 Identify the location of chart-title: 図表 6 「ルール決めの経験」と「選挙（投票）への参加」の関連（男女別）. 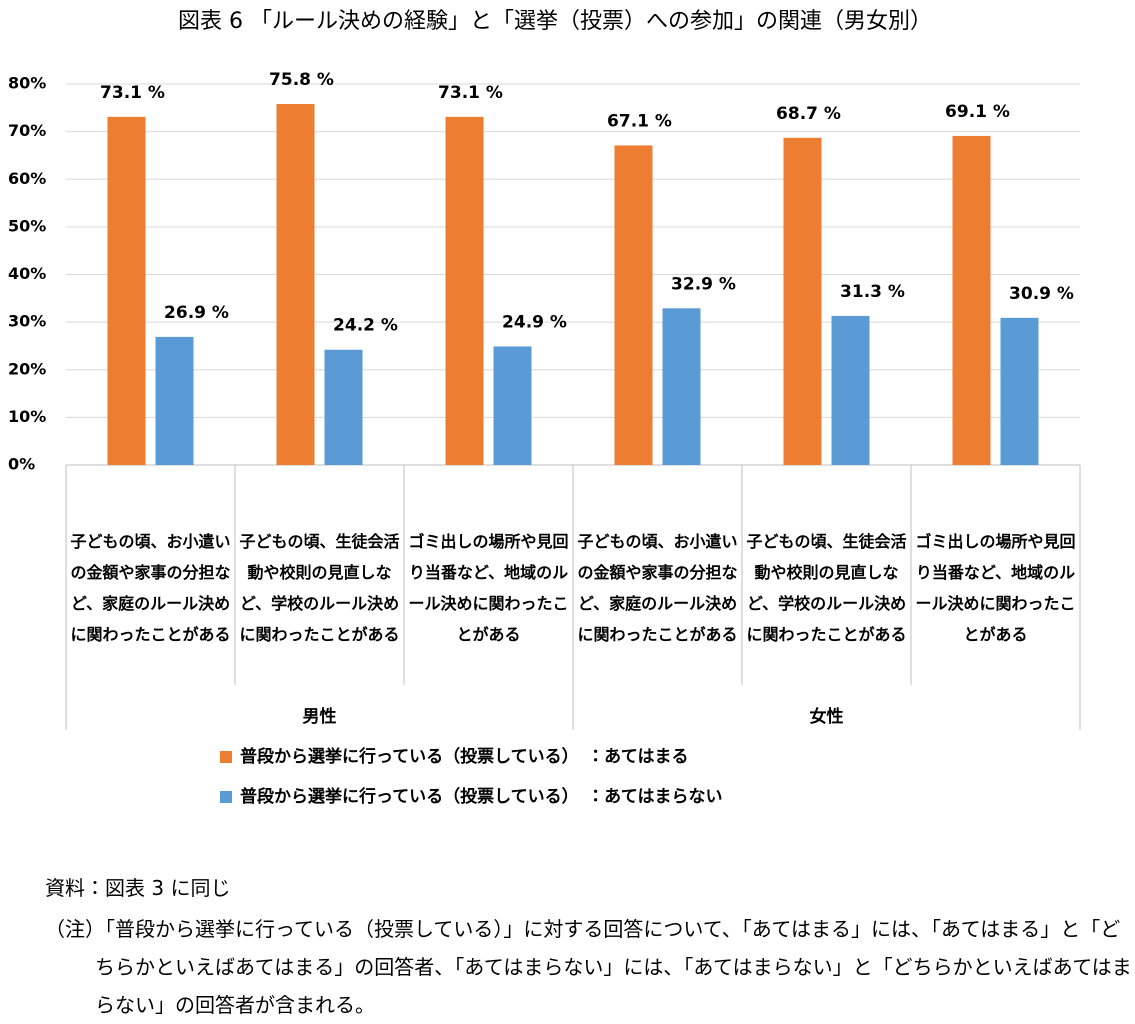
(555, 21).